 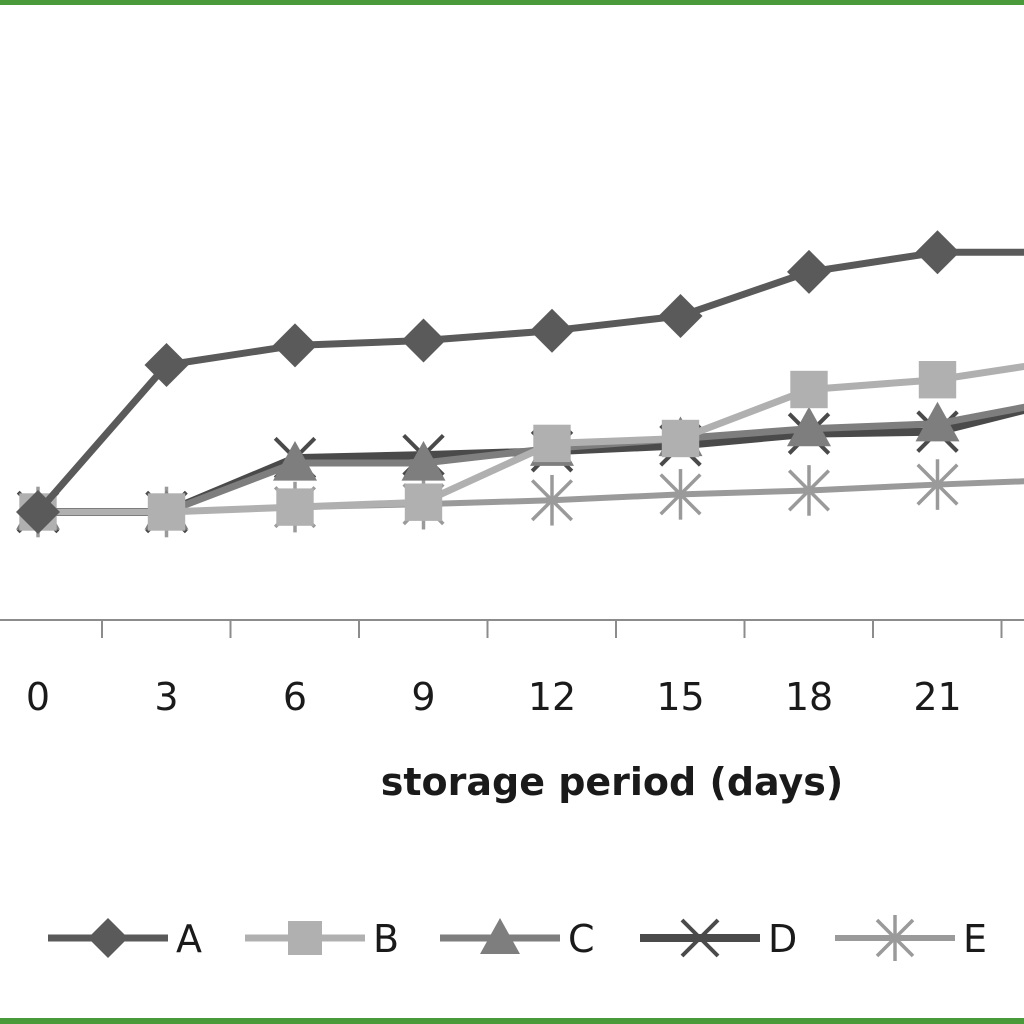 I want to click on x-tick-label: 0, so click(x=38, y=697).